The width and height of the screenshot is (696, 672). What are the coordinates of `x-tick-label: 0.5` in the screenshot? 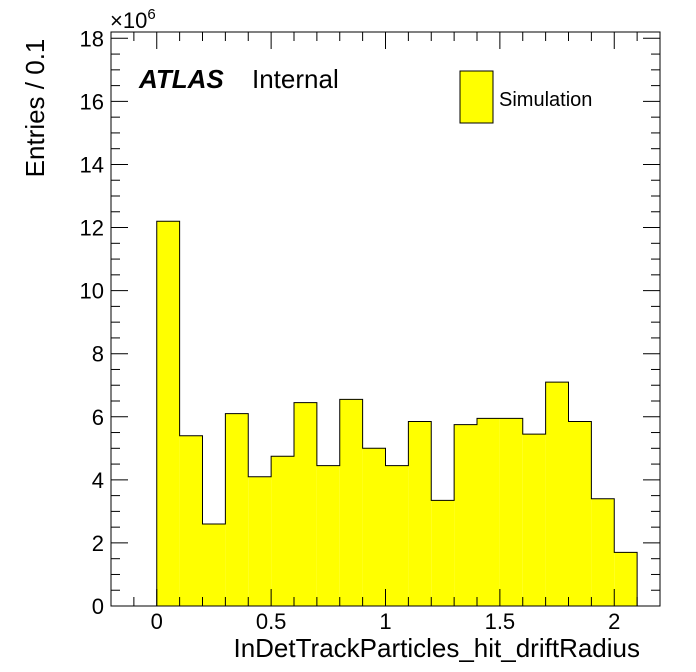 It's located at (271, 621).